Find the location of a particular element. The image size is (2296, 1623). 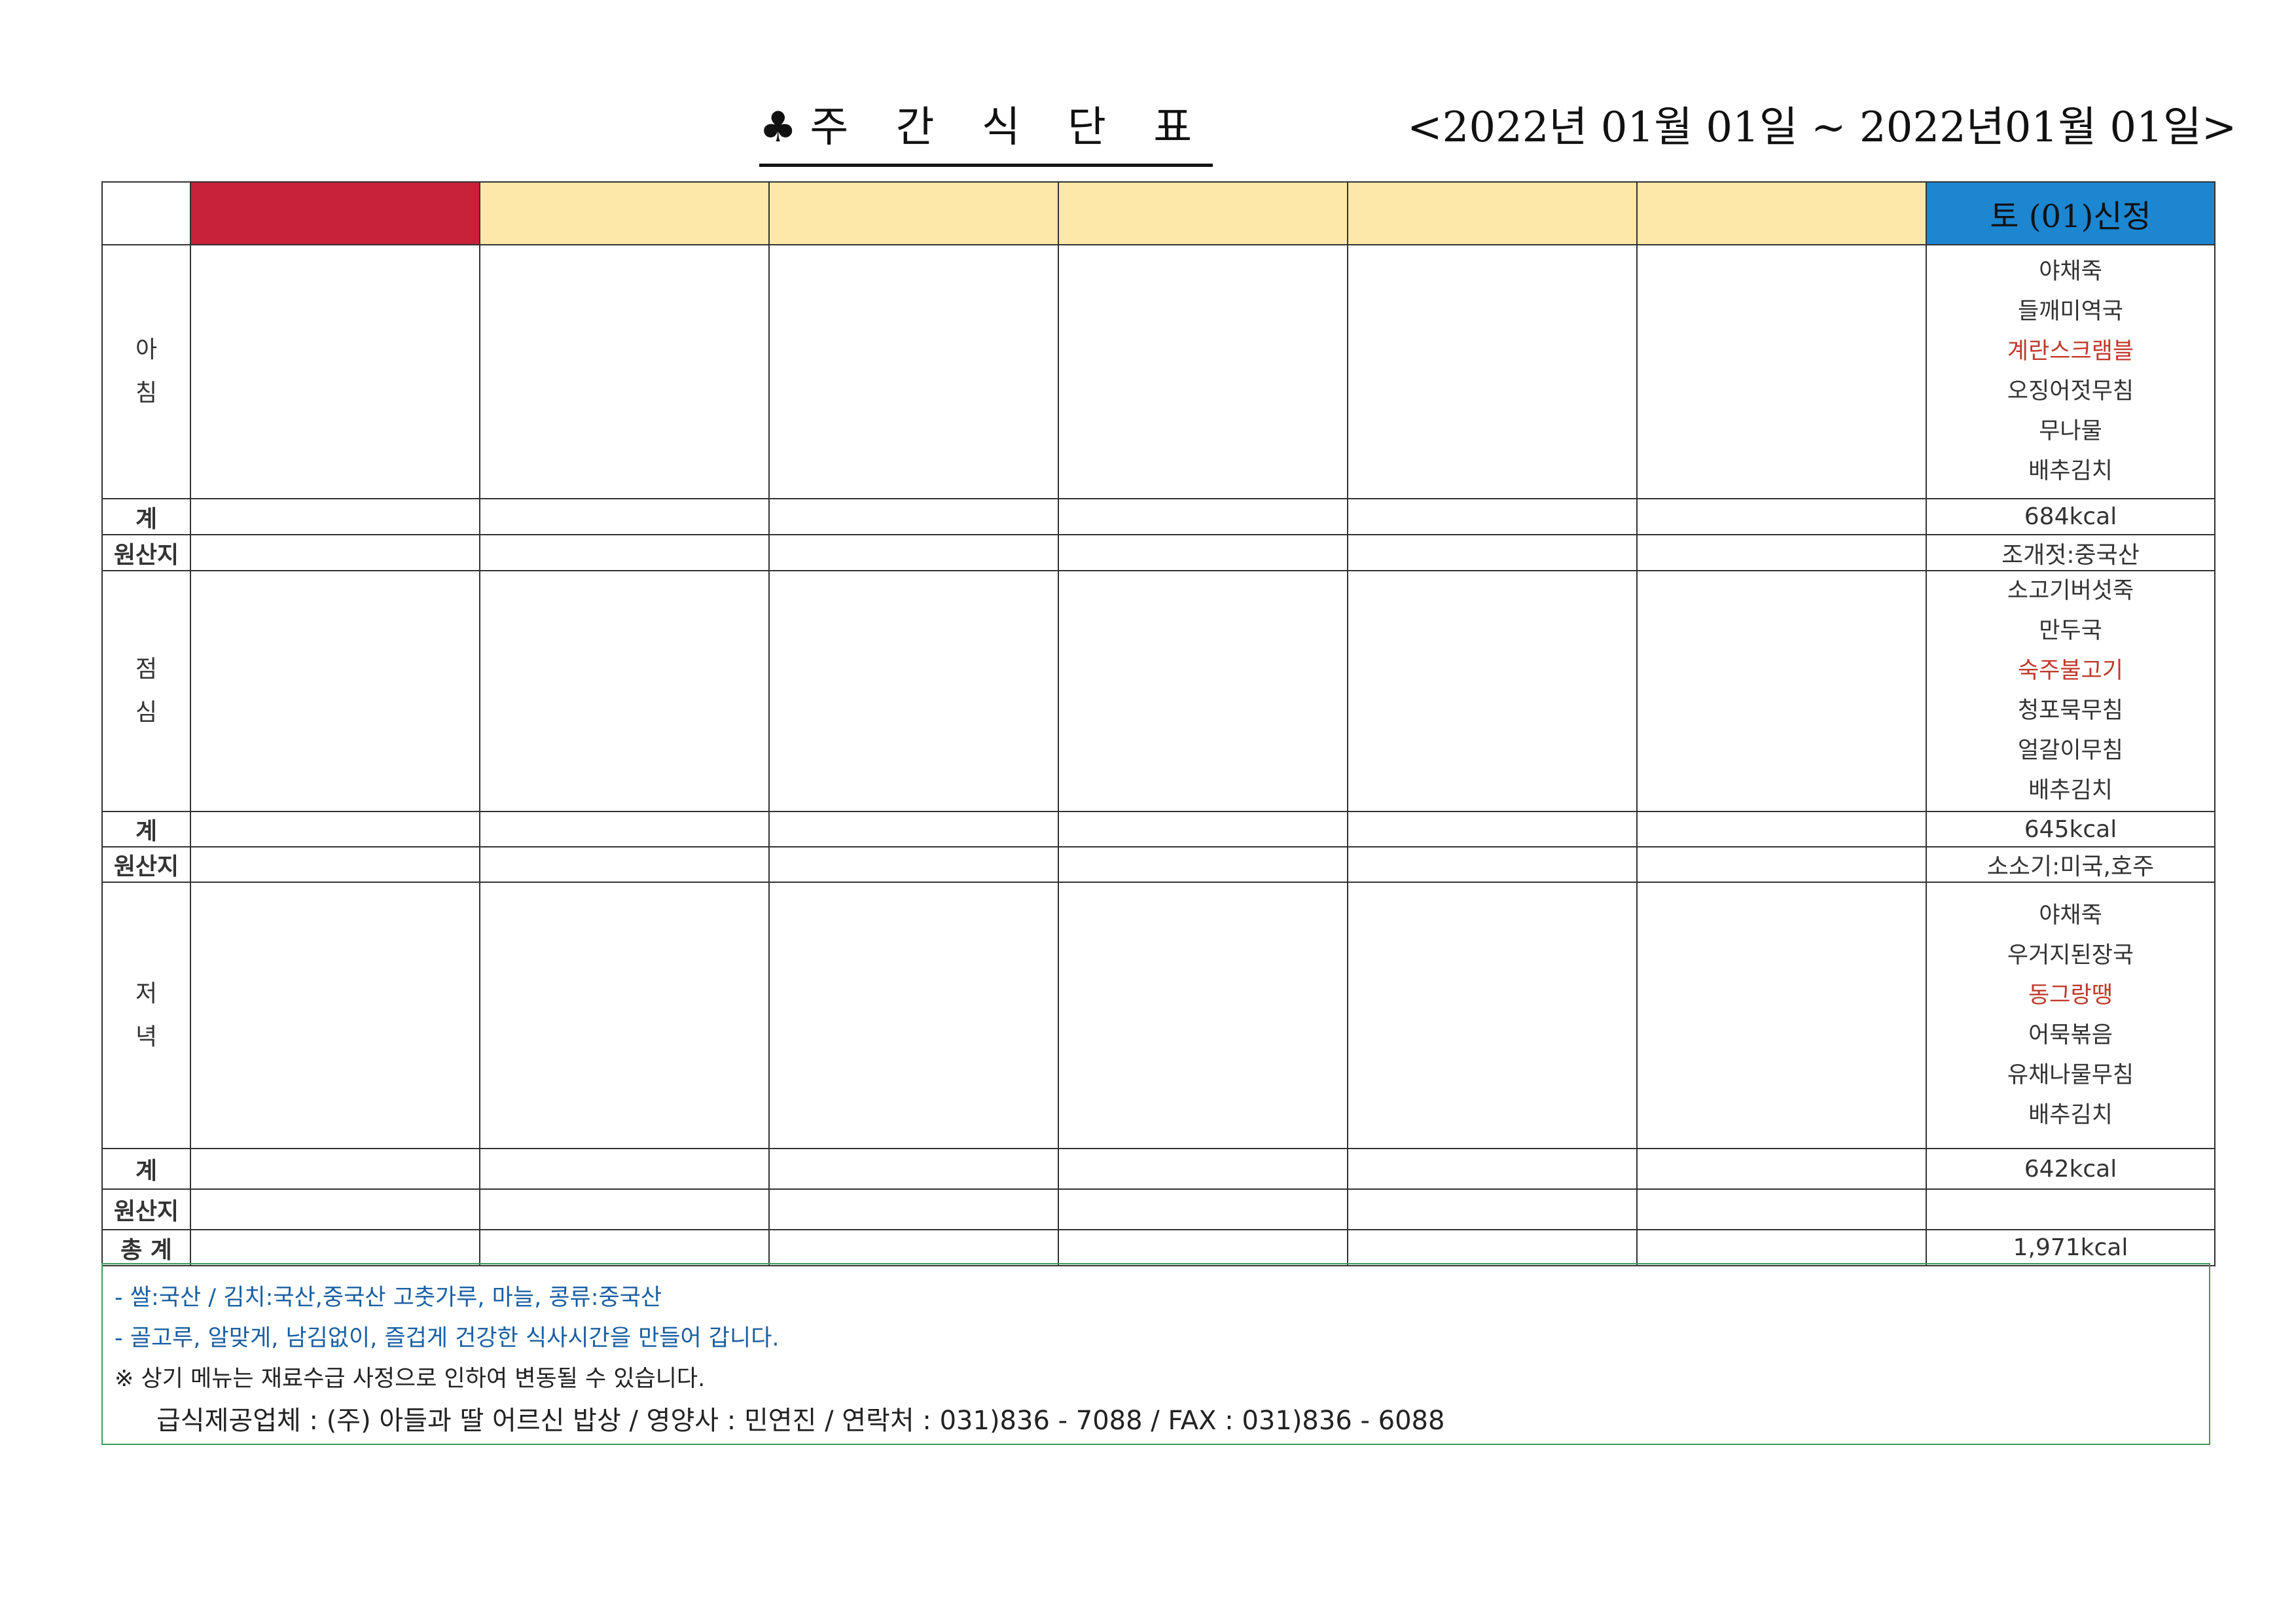

note-slogan: - 골고루, 알맞게, 남김없이, 즐겁게 건강한 식사시간을 만들어 갑니다. is located at coordinates (447, 1338).